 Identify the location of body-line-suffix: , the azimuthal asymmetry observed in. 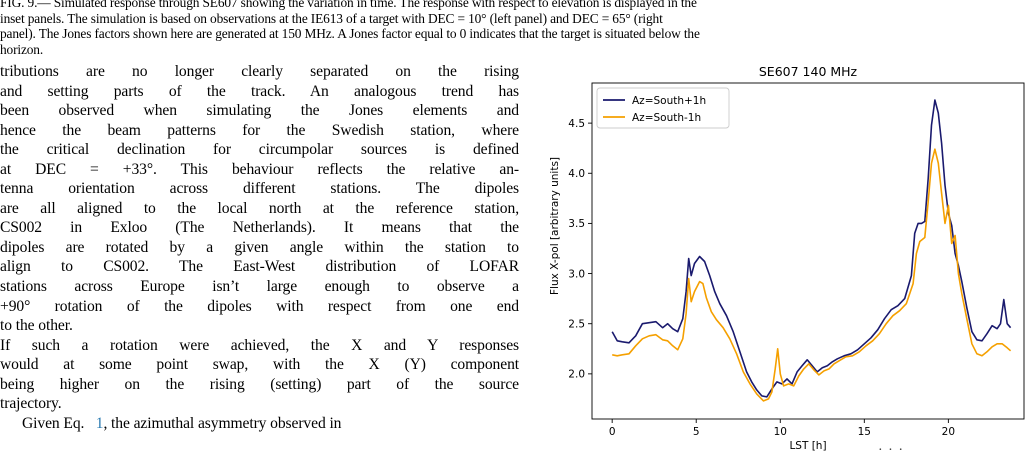
(222, 423).